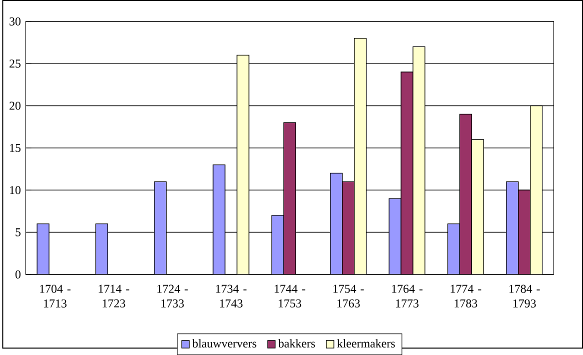 The image size is (583, 355). What do you see at coordinates (290, 296) in the screenshot?
I see `x-tick-label: 1744 - 1753` at bounding box center [290, 296].